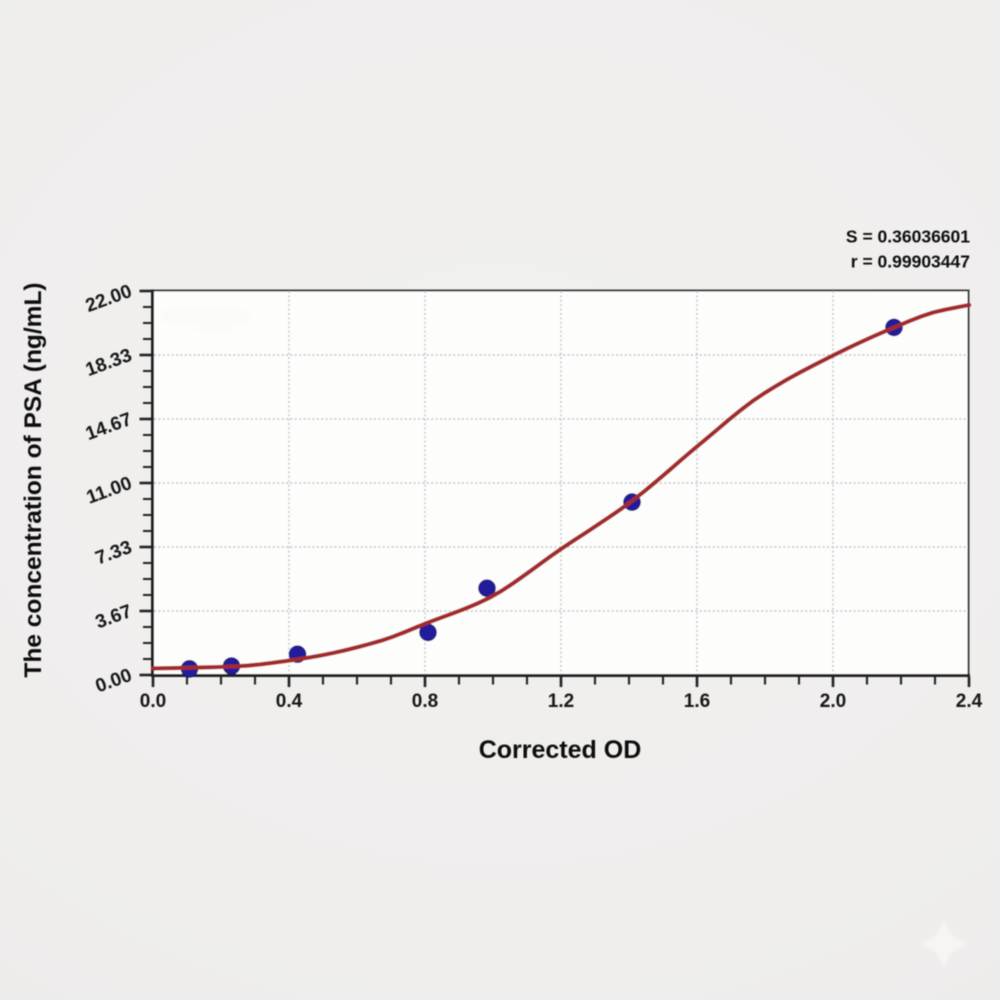 The height and width of the screenshot is (1000, 1000). What do you see at coordinates (109, 491) in the screenshot?
I see `svg-text: 11.00` at bounding box center [109, 491].